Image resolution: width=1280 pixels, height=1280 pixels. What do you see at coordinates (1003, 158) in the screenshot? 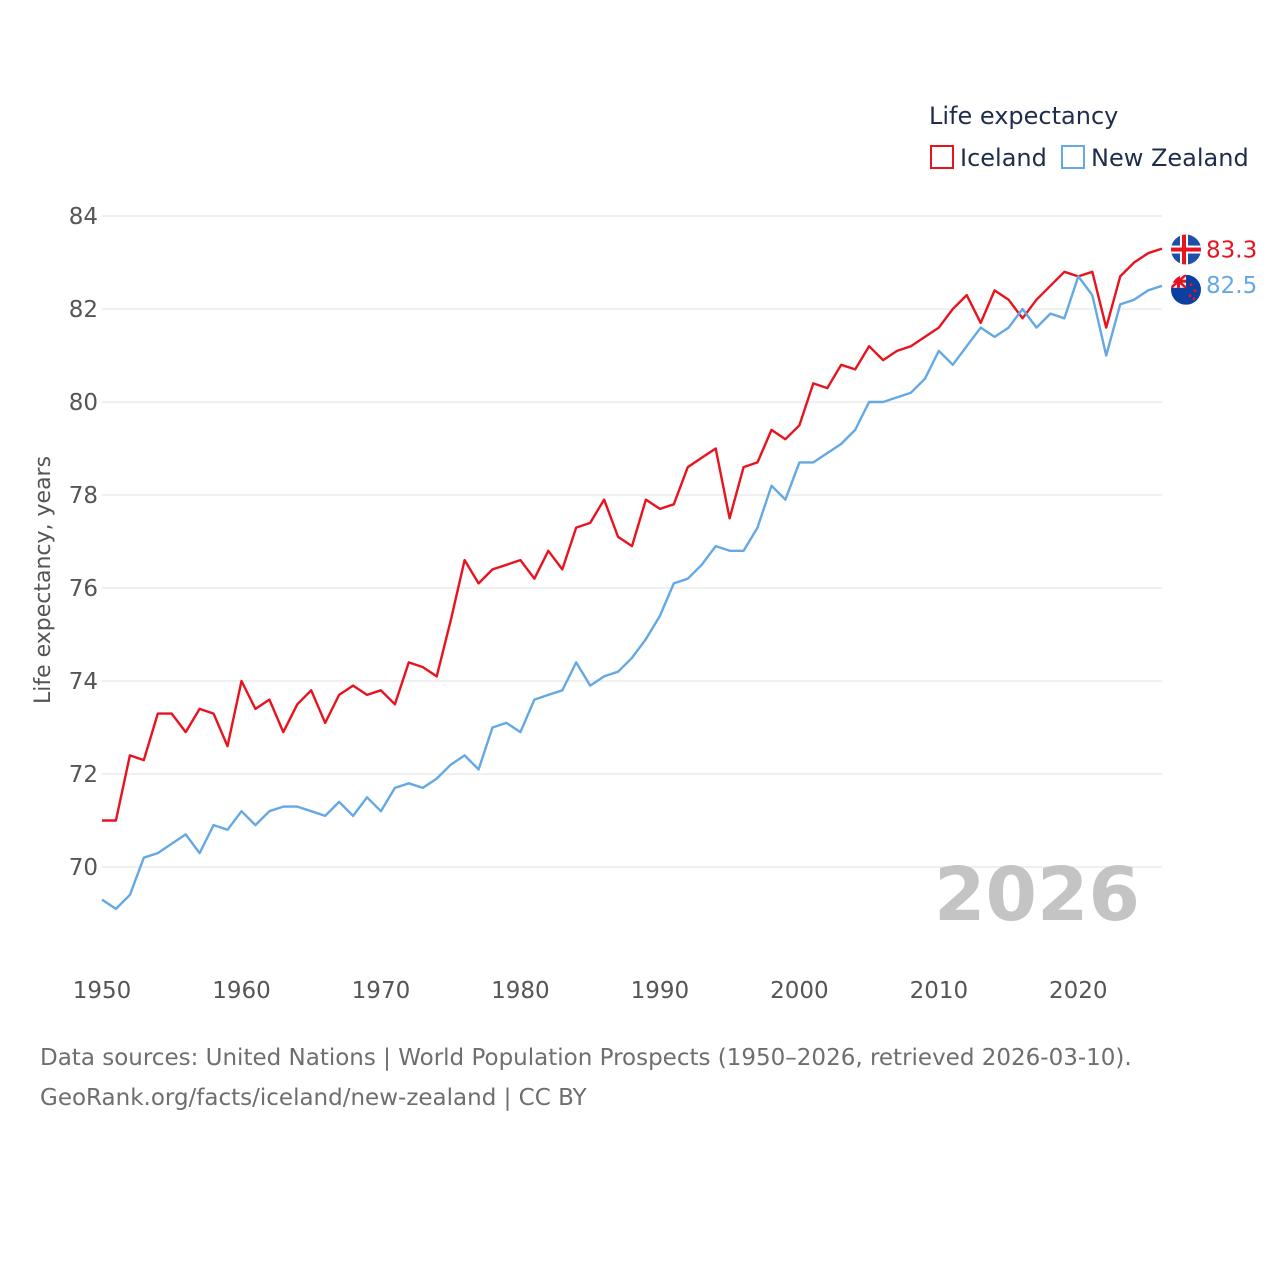
I see `legend-label-iceland: Iceland` at bounding box center [1003, 158].